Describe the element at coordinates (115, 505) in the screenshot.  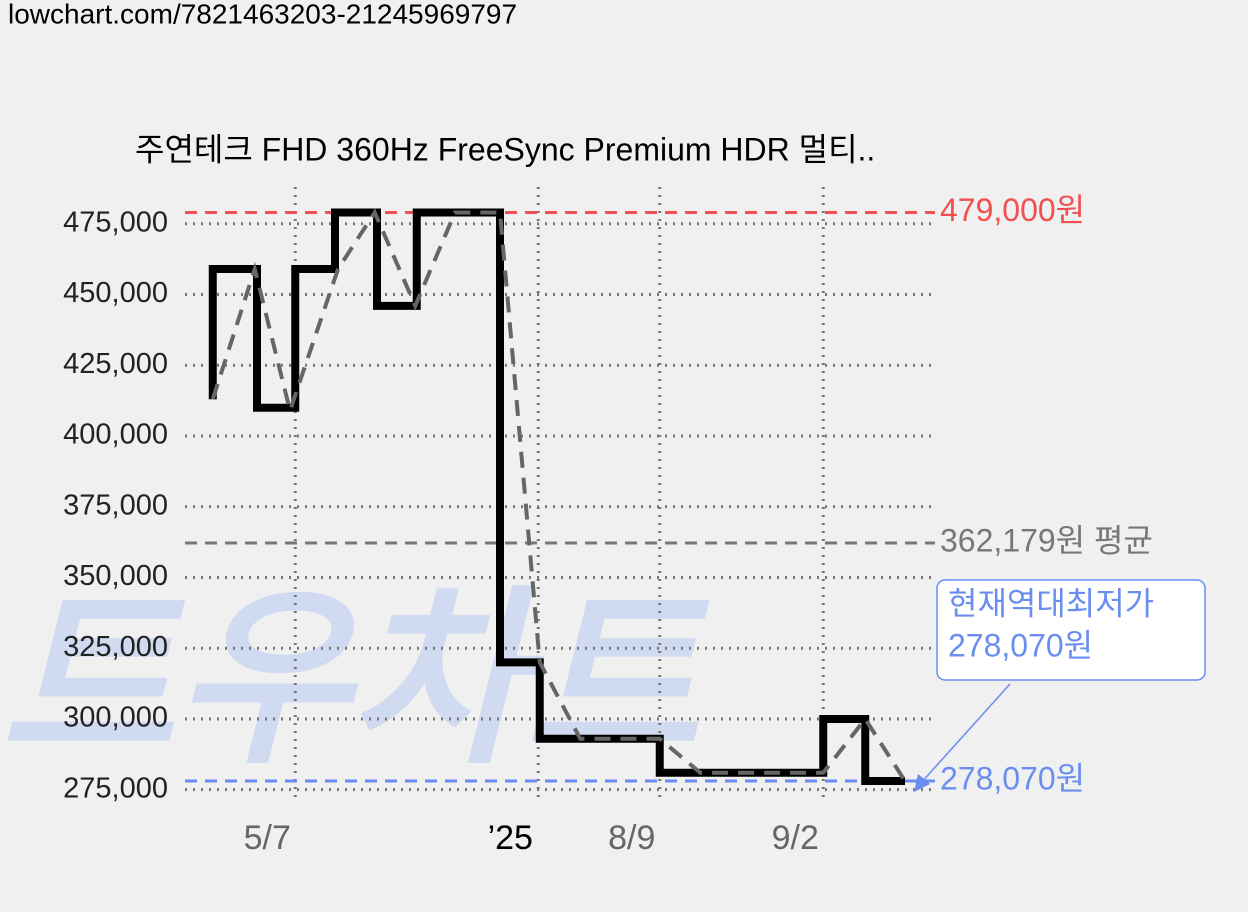
I see `y-tick-label: 375,000` at that location.